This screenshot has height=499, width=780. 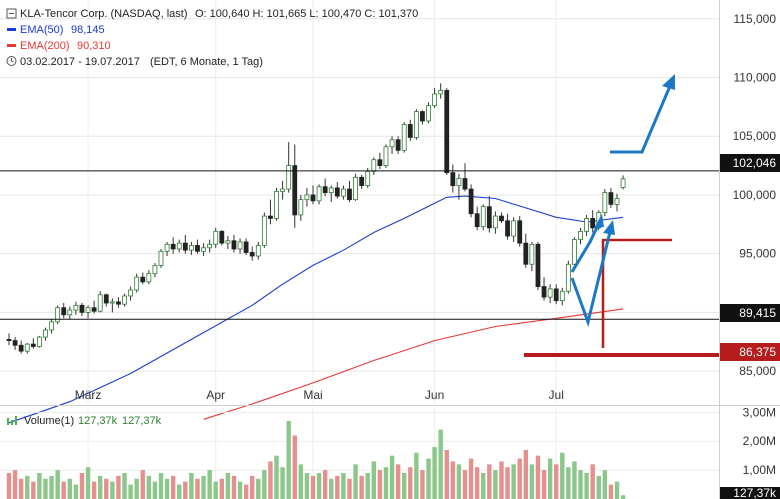 What do you see at coordinates (11, 61) in the screenshot?
I see `clock-icon` at bounding box center [11, 61].